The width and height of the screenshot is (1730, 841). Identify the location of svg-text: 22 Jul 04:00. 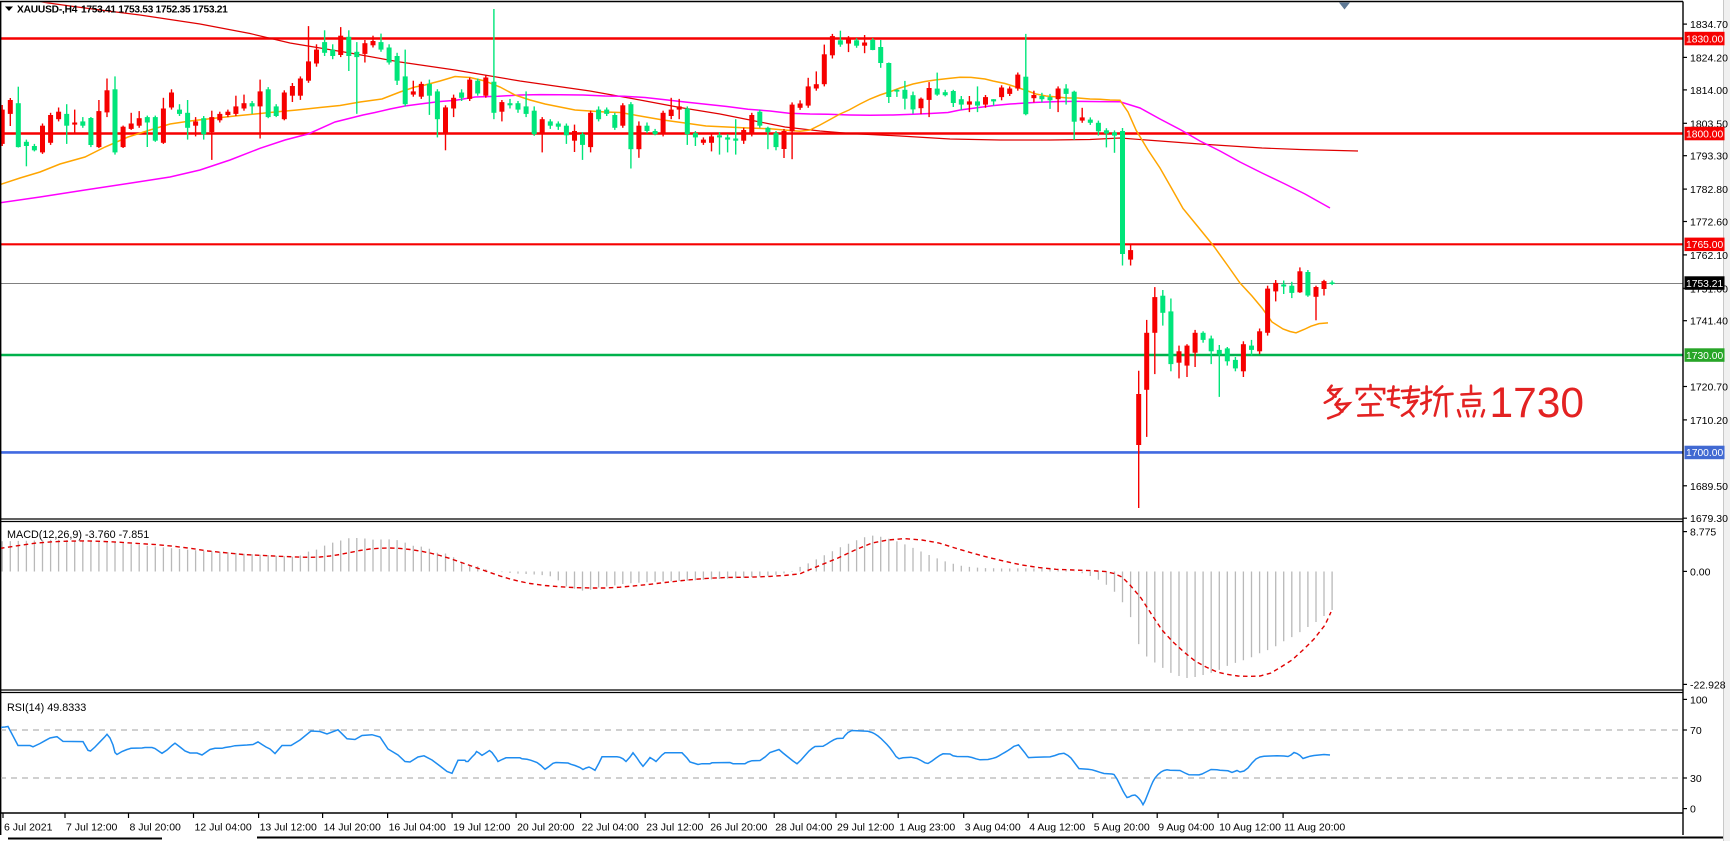
(610, 827).